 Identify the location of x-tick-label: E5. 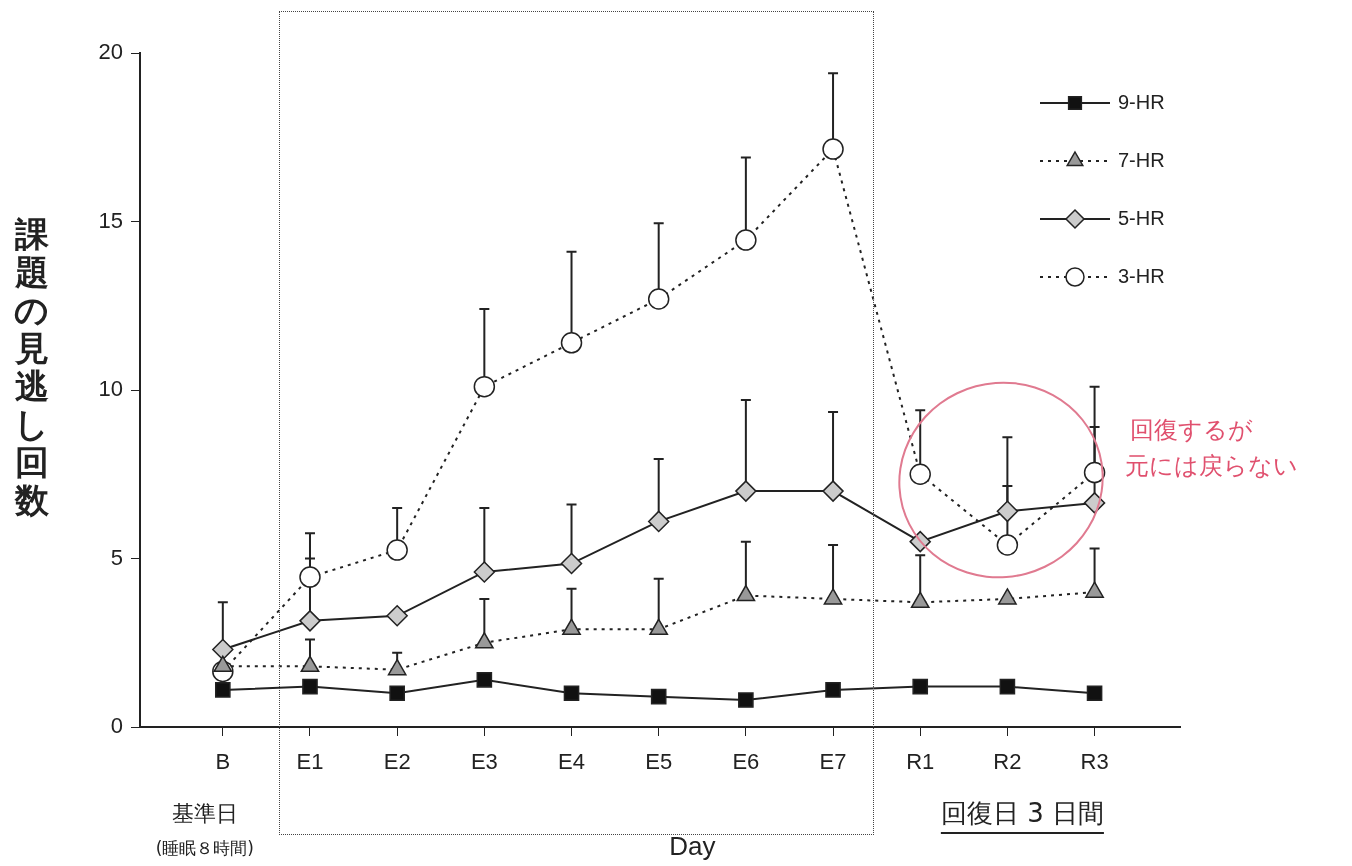
(659, 762).